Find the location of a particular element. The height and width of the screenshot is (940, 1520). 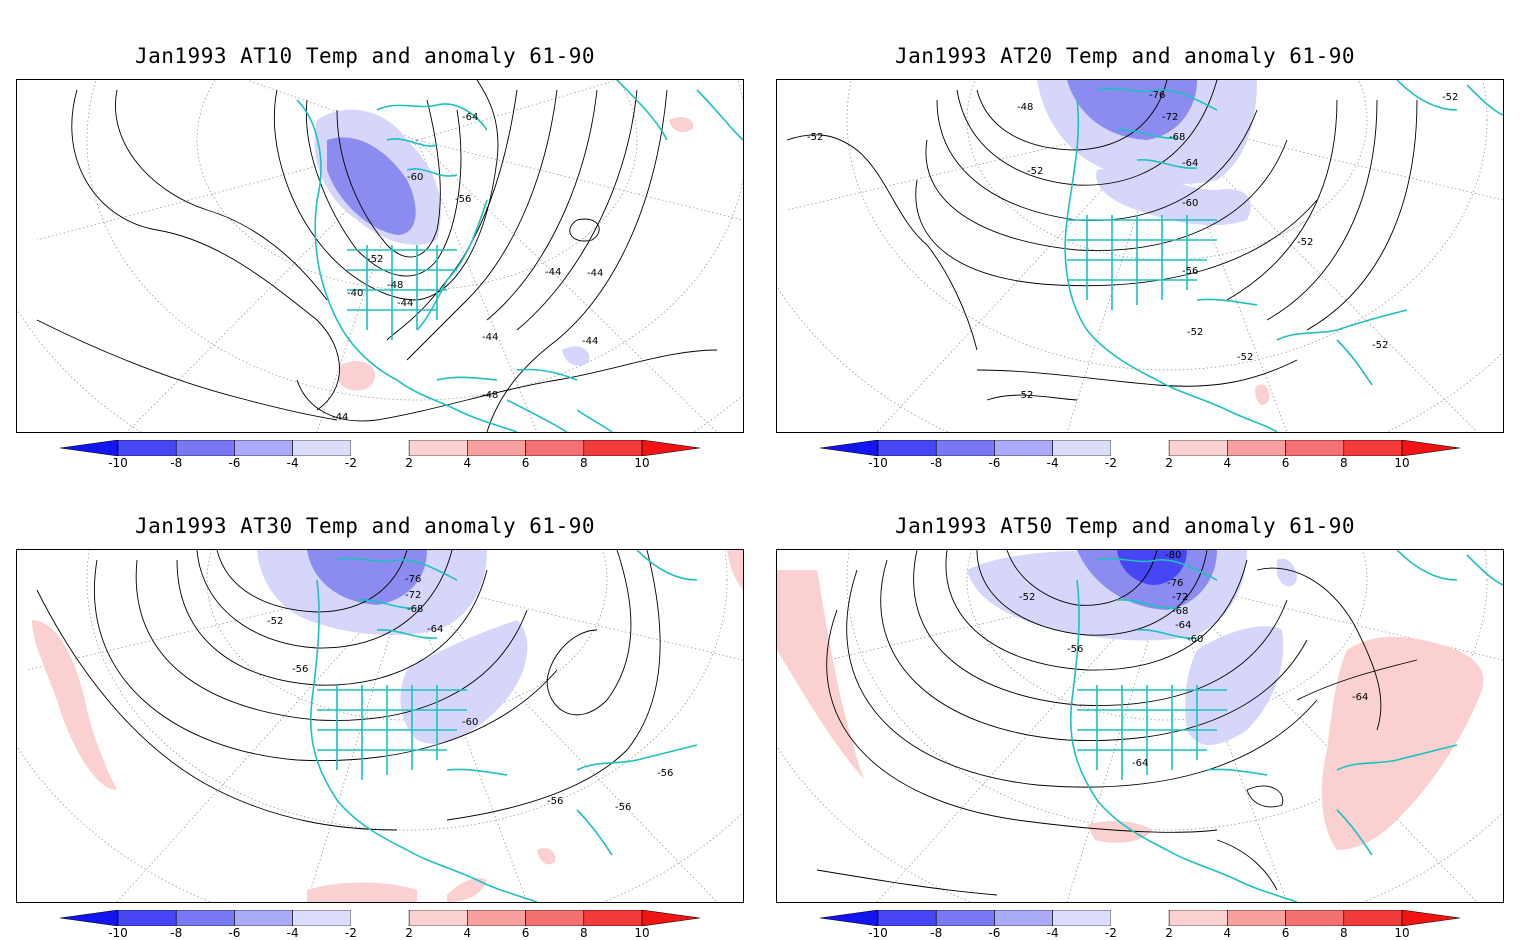

contour-label: -72 is located at coordinates (1170, 117).